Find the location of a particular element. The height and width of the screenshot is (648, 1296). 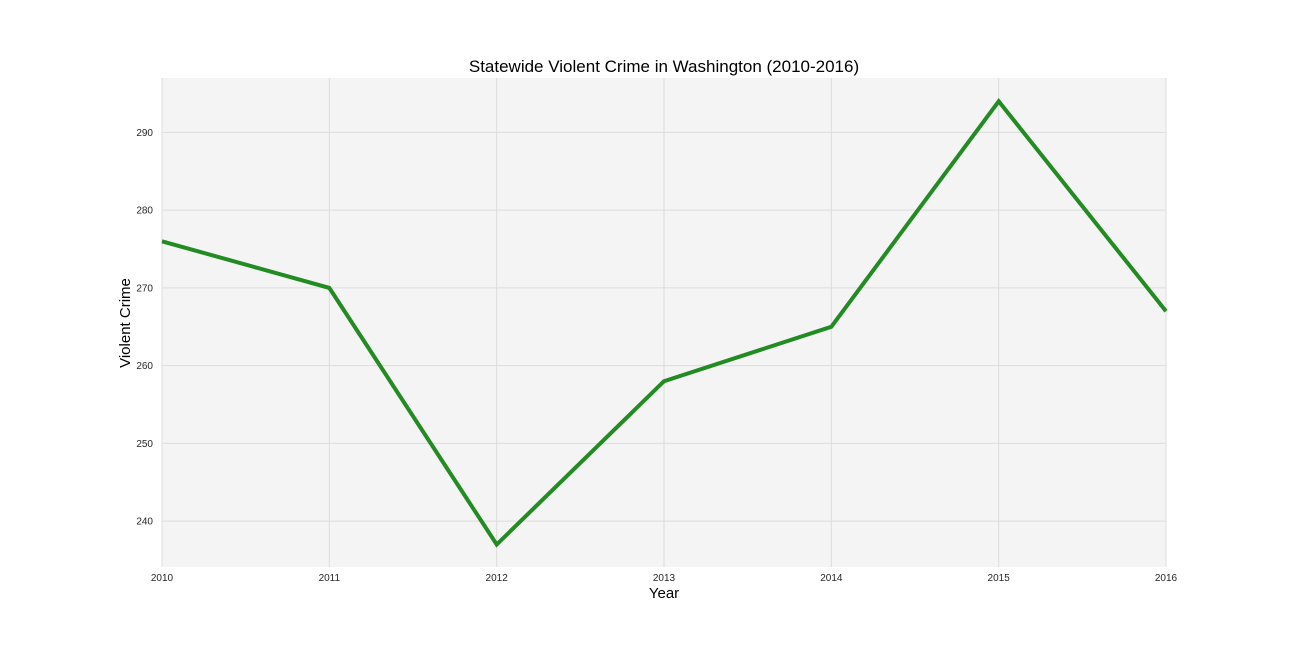

y-tick-labels: 240 250 260 270 280 290 is located at coordinates (144, 328).